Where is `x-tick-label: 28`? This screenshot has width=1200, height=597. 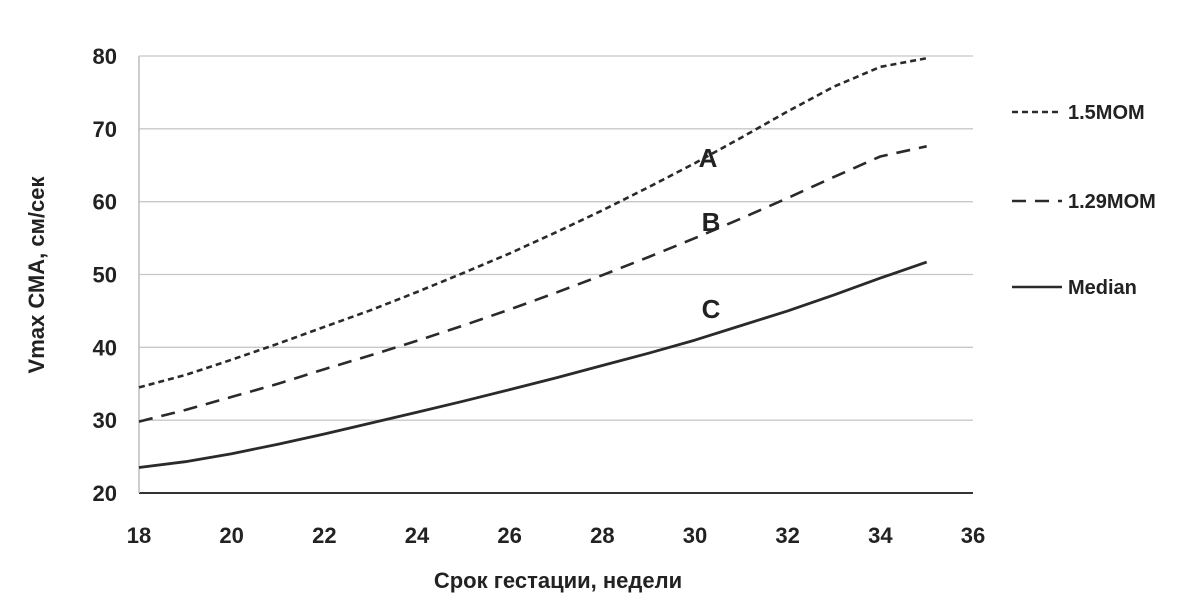 x-tick-label: 28 is located at coordinates (602, 535).